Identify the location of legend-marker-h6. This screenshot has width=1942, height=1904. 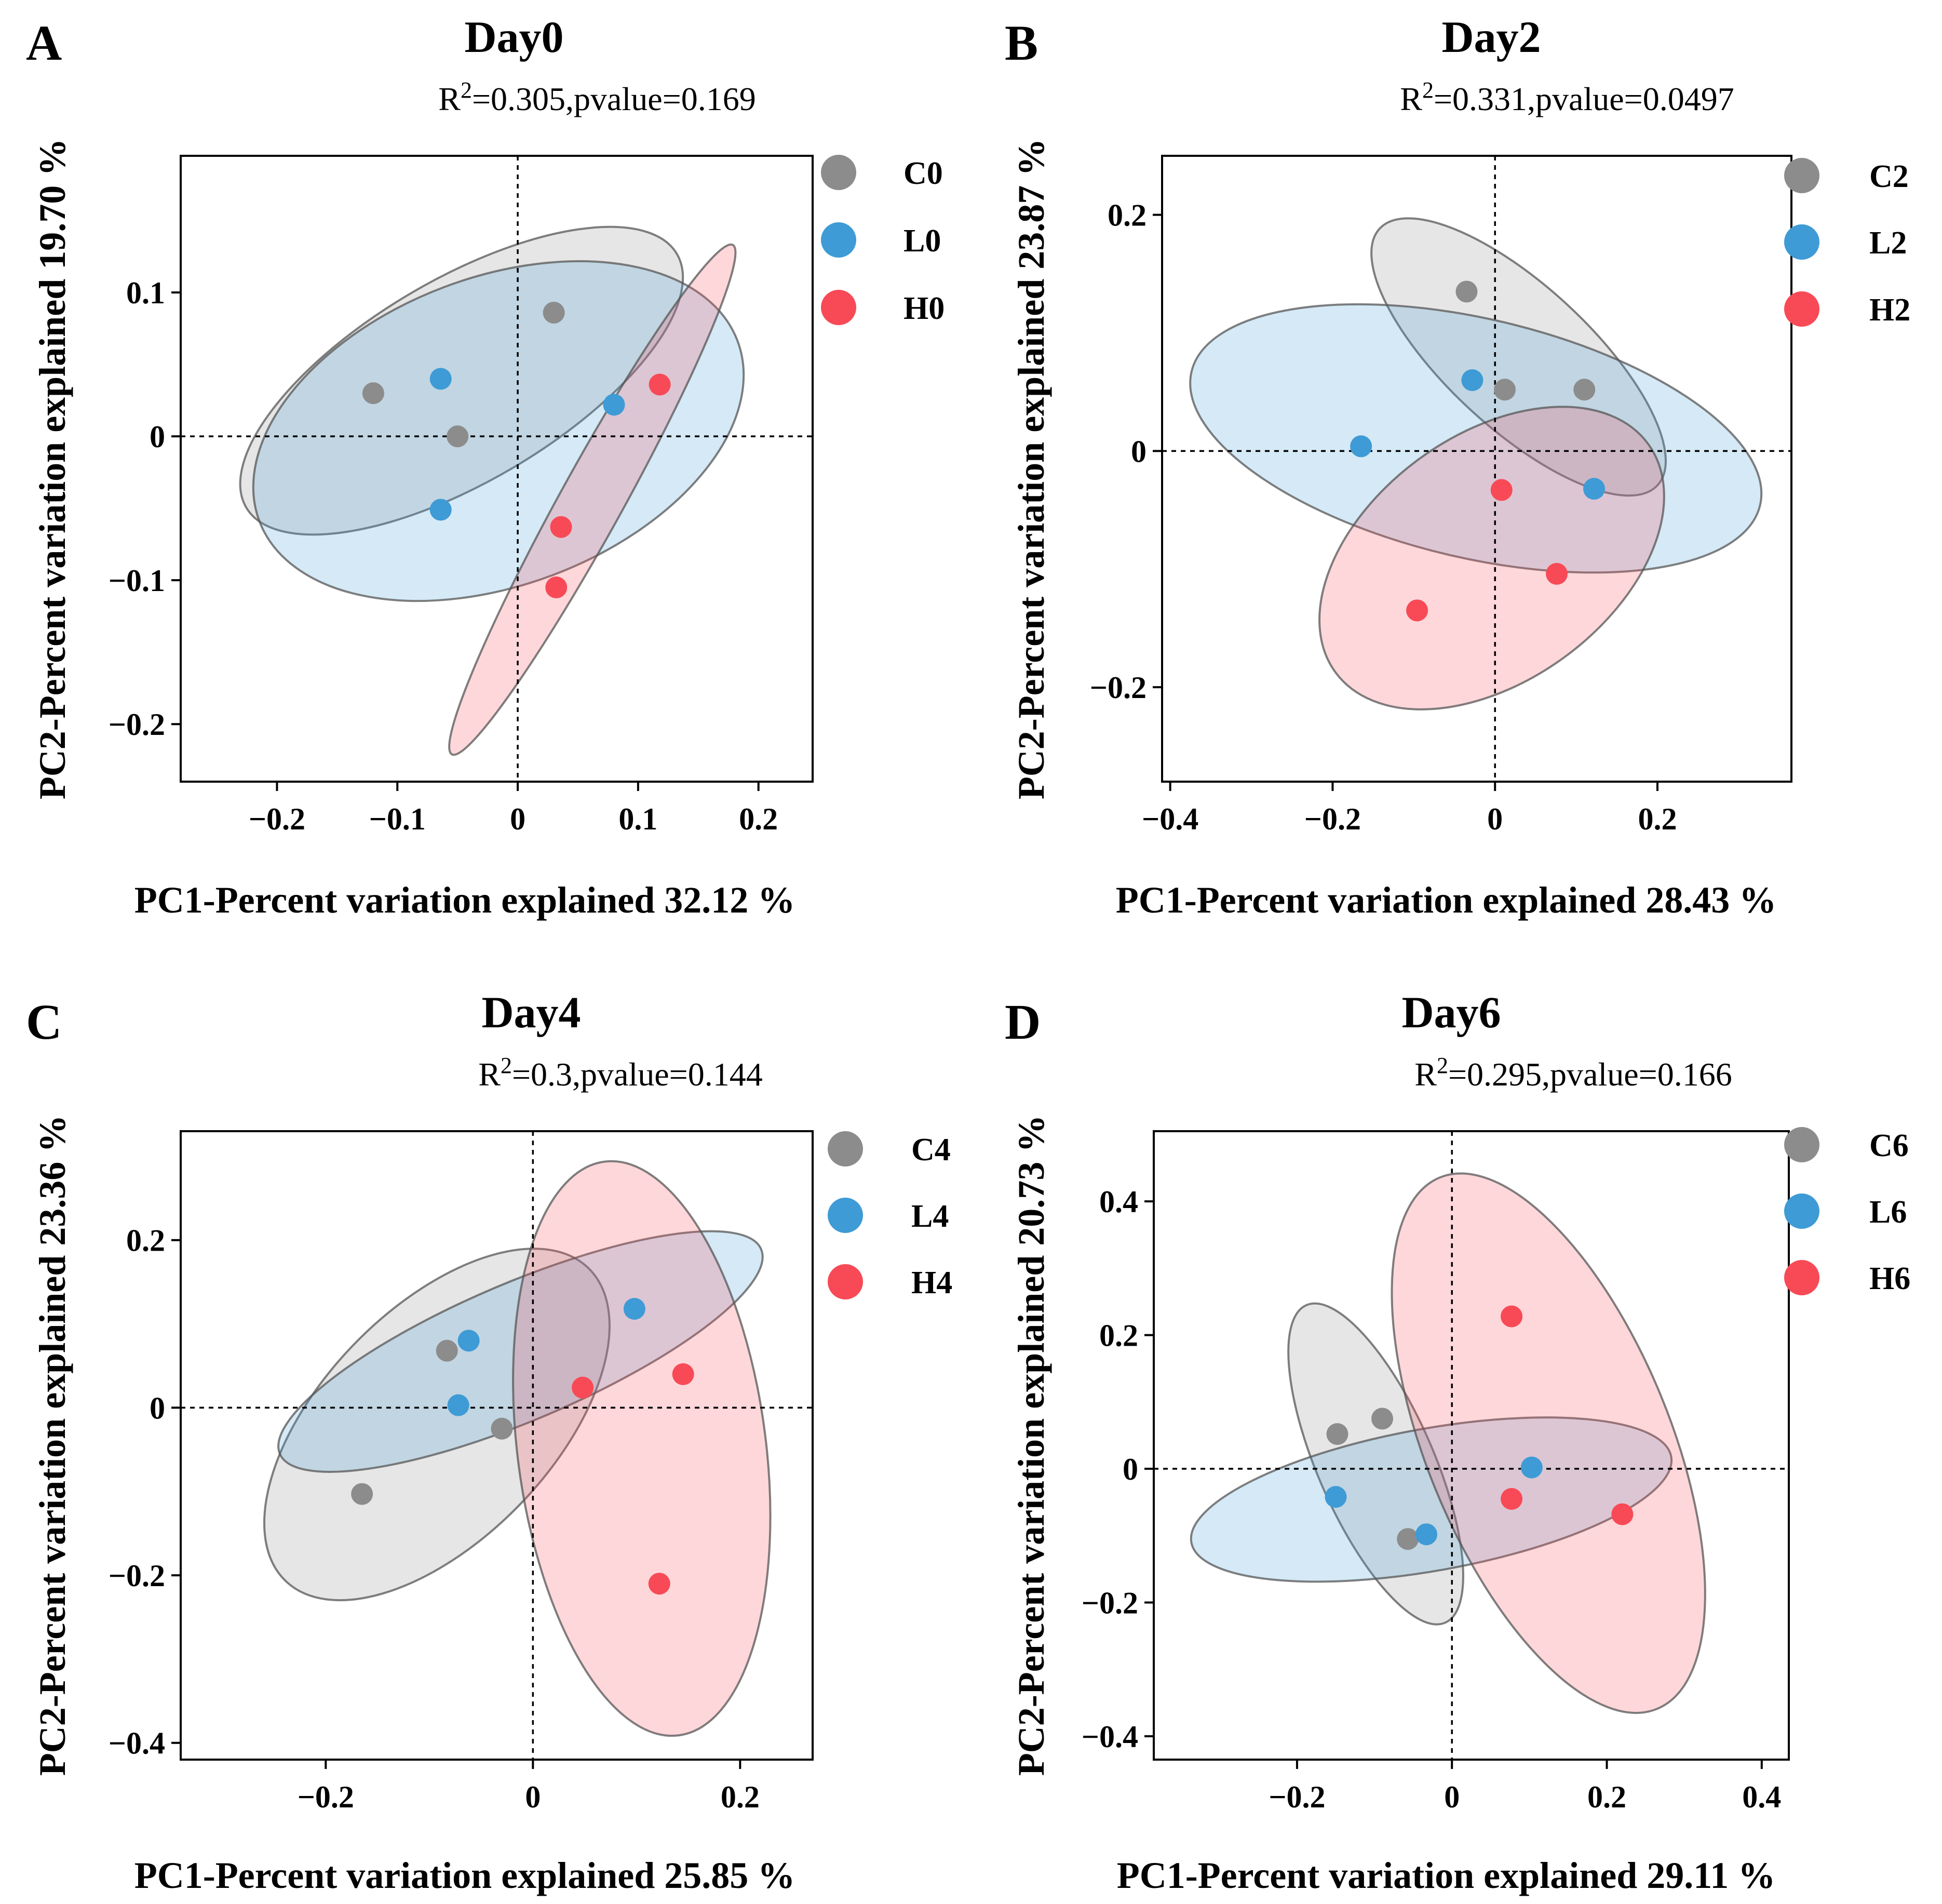
(1802, 1278).